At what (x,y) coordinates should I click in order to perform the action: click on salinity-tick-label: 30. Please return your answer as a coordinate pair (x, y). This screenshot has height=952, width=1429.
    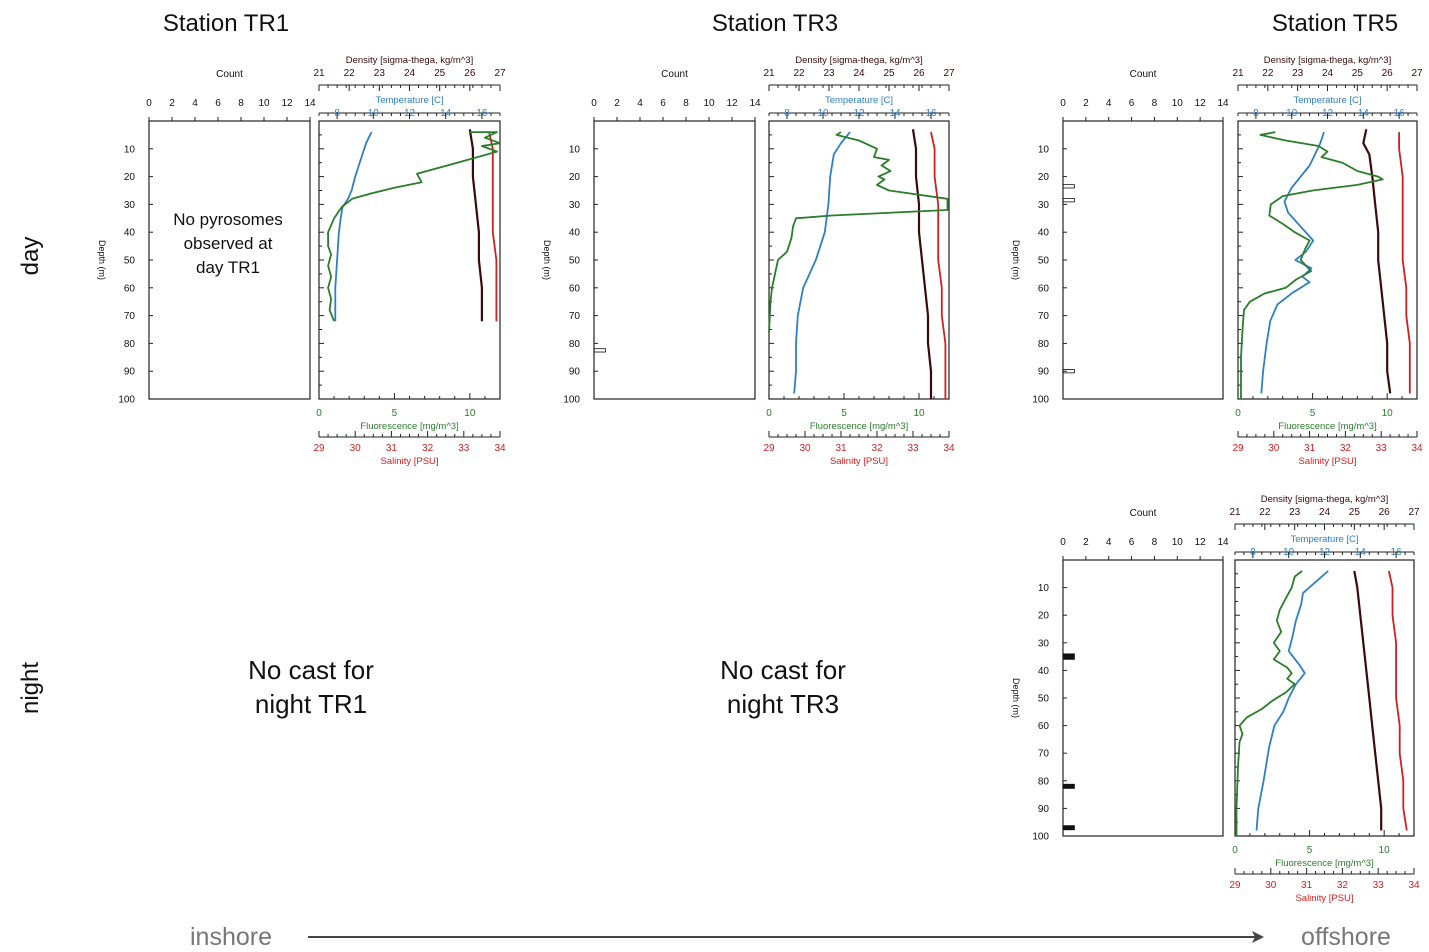
    Looking at the image, I should click on (805, 448).